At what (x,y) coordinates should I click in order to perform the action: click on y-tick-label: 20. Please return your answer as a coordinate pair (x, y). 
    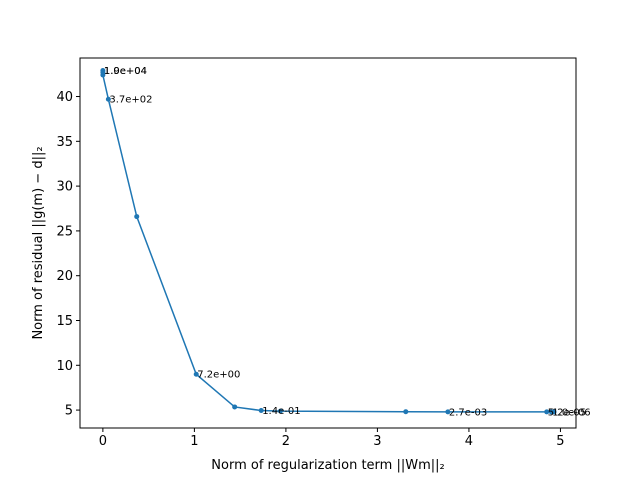
    Looking at the image, I should click on (64, 276).